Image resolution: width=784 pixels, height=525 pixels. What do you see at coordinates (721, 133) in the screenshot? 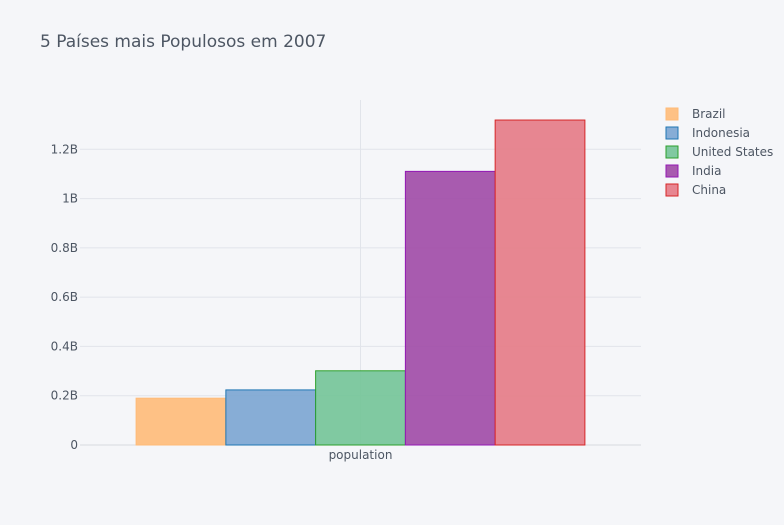
I see `legend-label: Indonesia` at bounding box center [721, 133].